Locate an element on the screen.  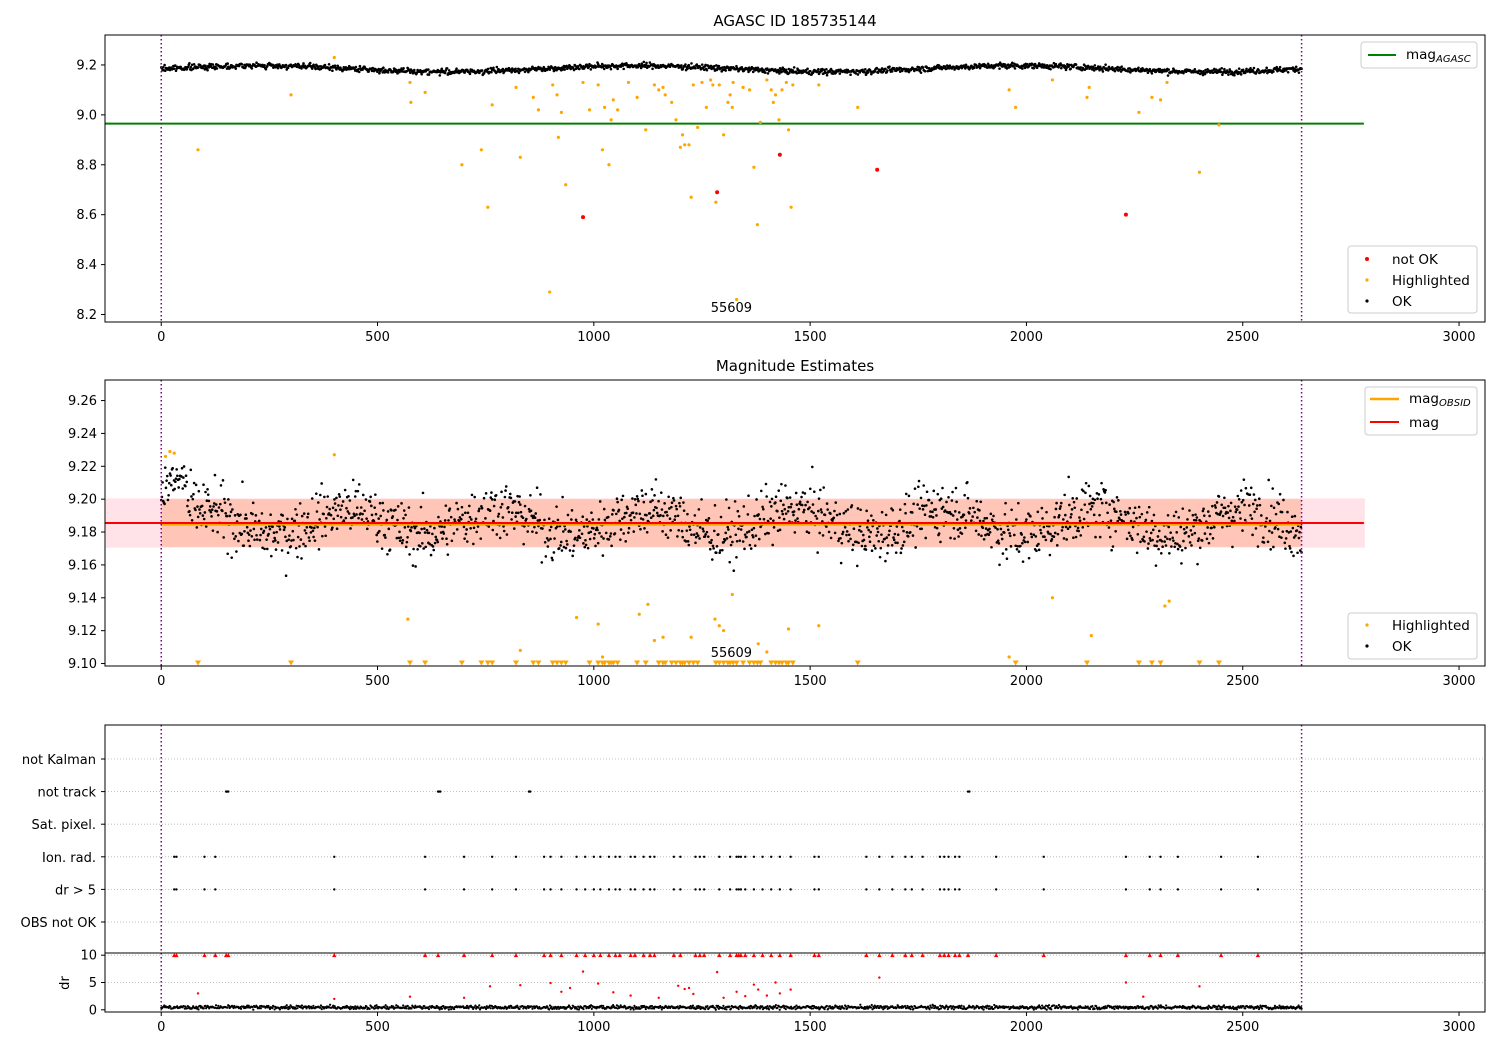
legend-label-highlighted: Highlighted is located at coordinates (1431, 626).